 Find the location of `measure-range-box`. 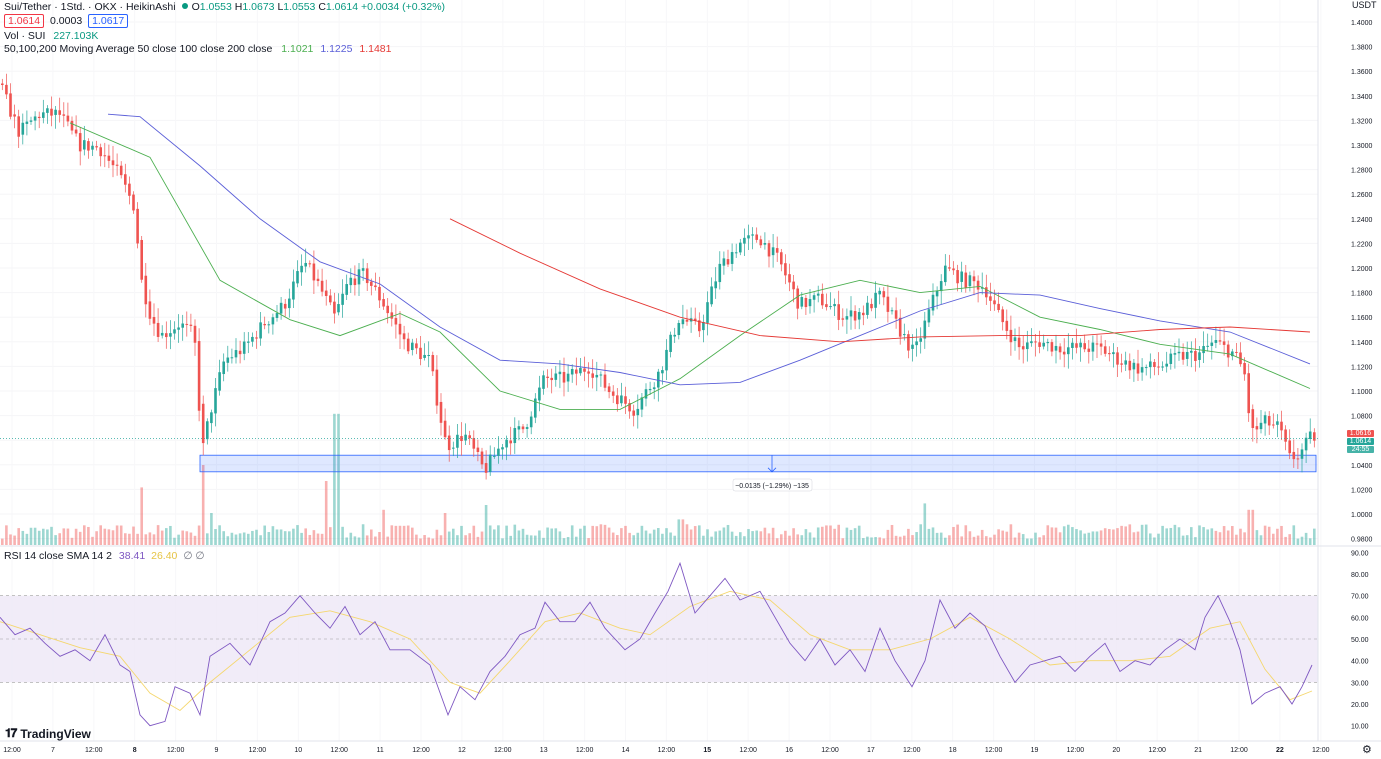

measure-range-box is located at coordinates (758, 463).